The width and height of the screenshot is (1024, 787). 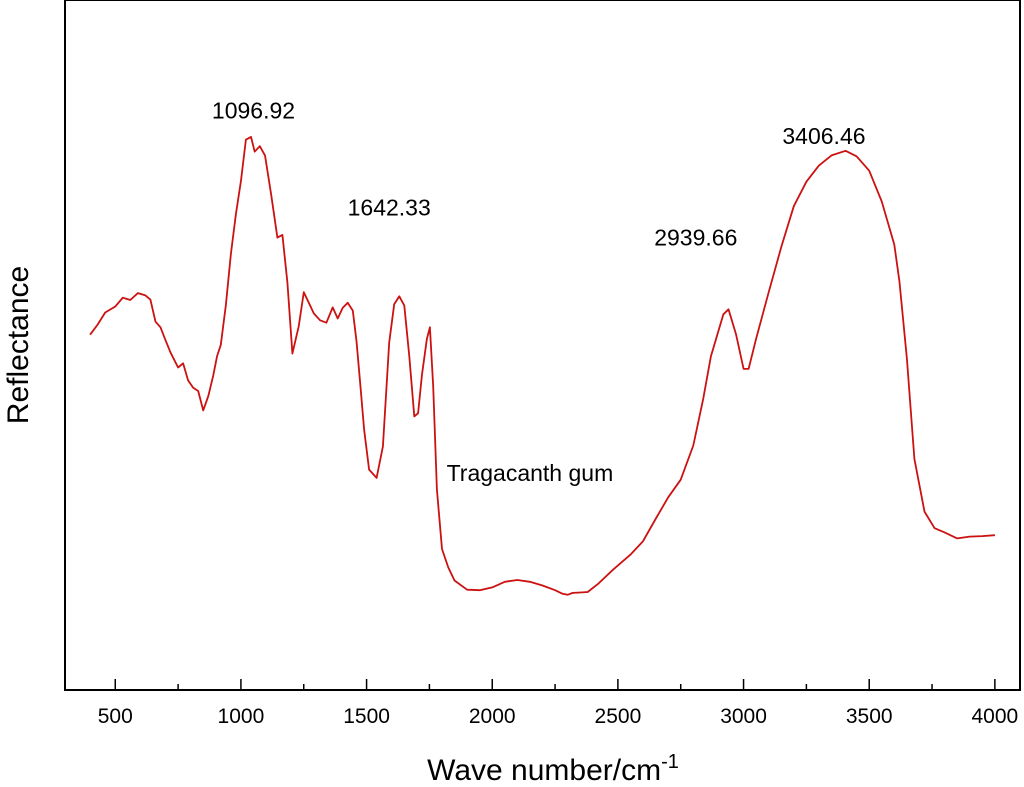 I want to click on annotation-label: 3406.46, so click(x=823, y=136).